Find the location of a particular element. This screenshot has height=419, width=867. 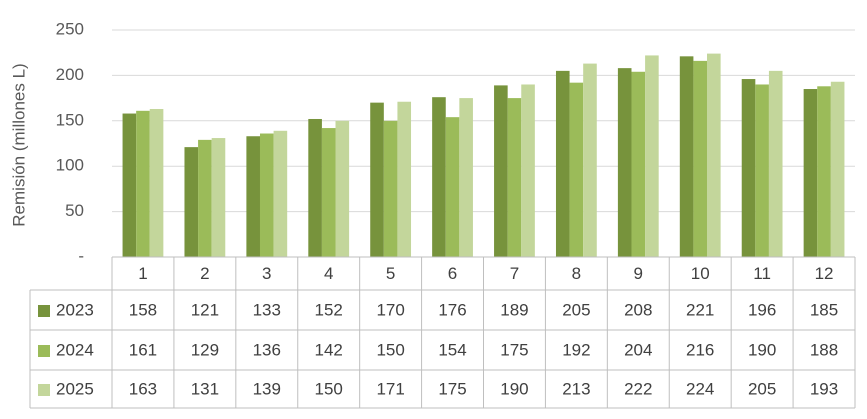

table-value: 189 is located at coordinates (514, 309).